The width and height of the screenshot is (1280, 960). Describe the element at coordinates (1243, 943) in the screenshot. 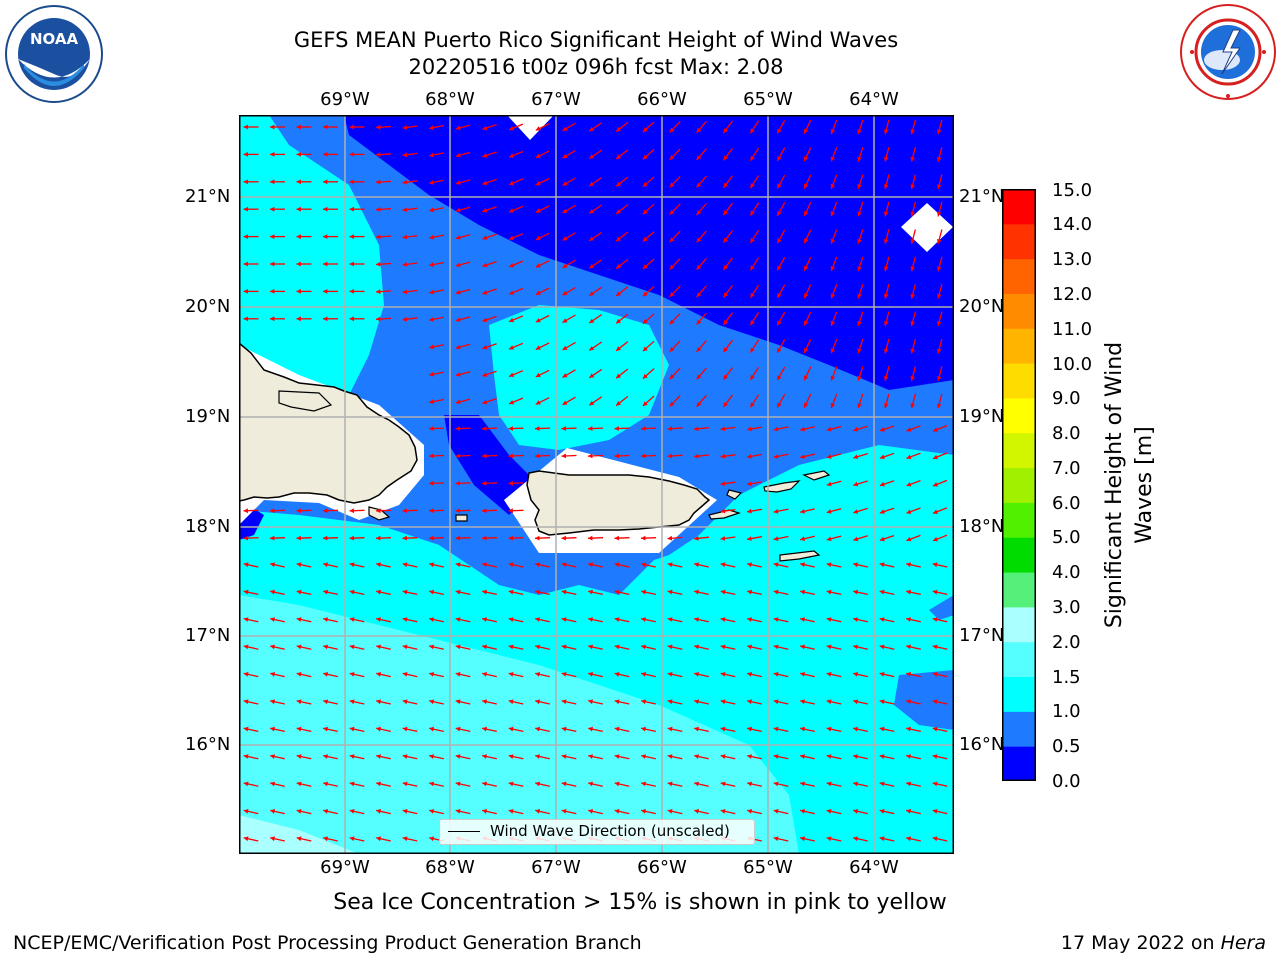

I see `footer-machine: Hera` at that location.